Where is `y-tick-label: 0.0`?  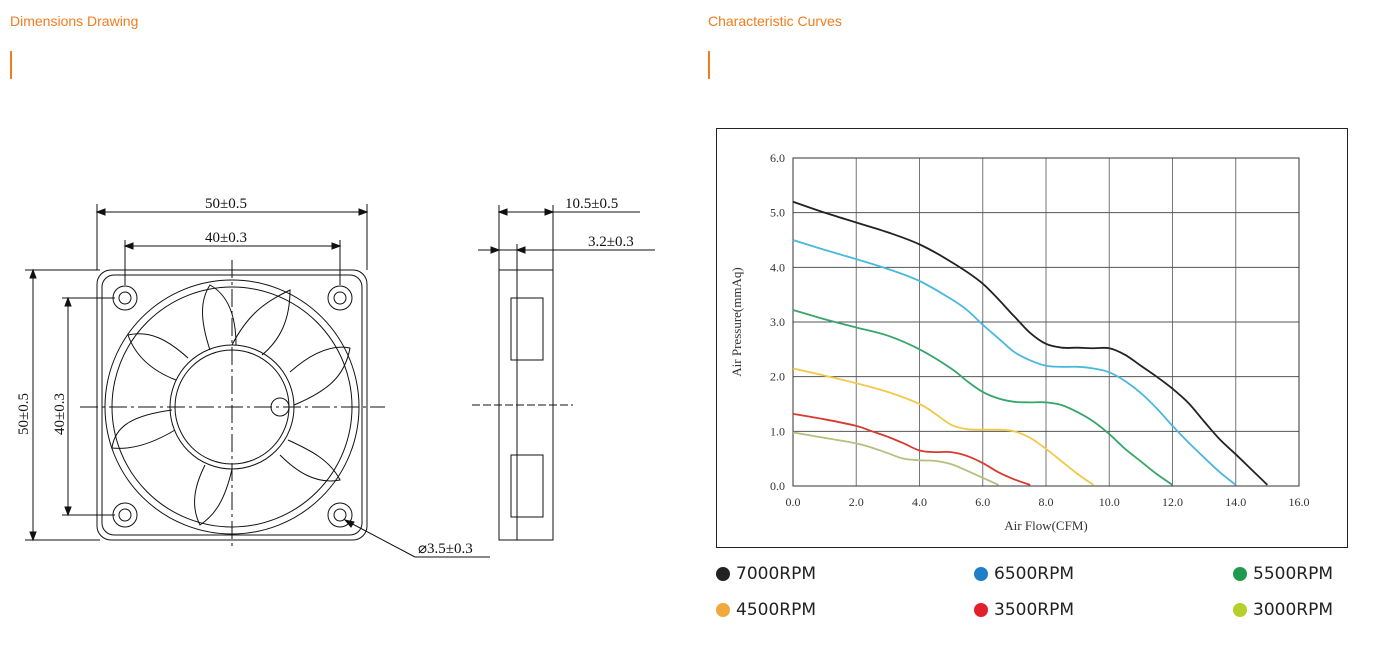 y-tick-label: 0.0 is located at coordinates (777, 486).